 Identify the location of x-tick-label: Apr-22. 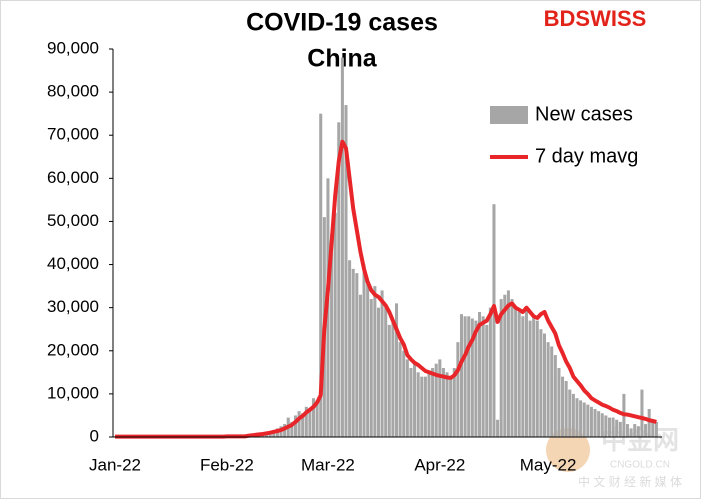
(439, 464).